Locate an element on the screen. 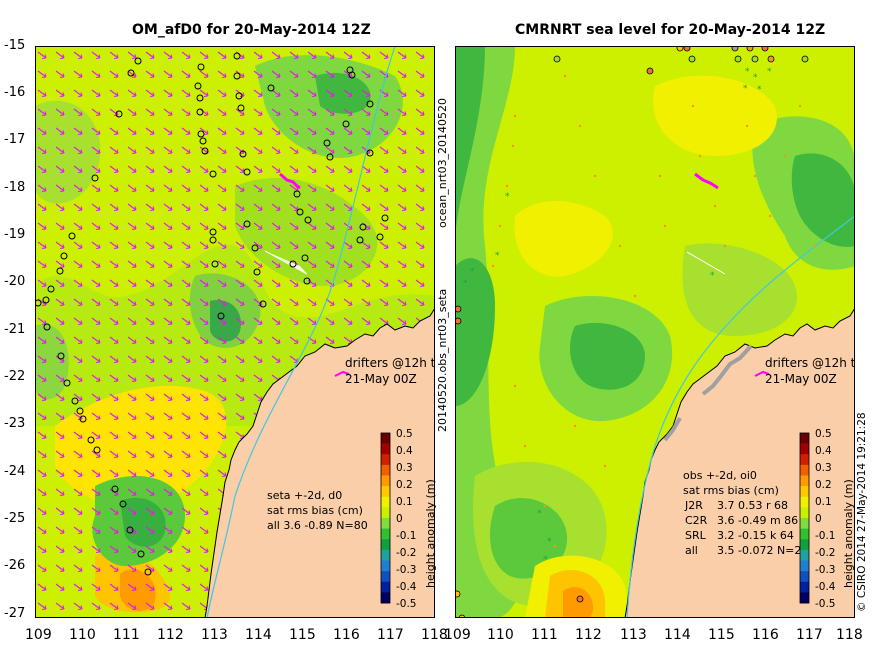  stats-sat: SRL is located at coordinates (696, 535).